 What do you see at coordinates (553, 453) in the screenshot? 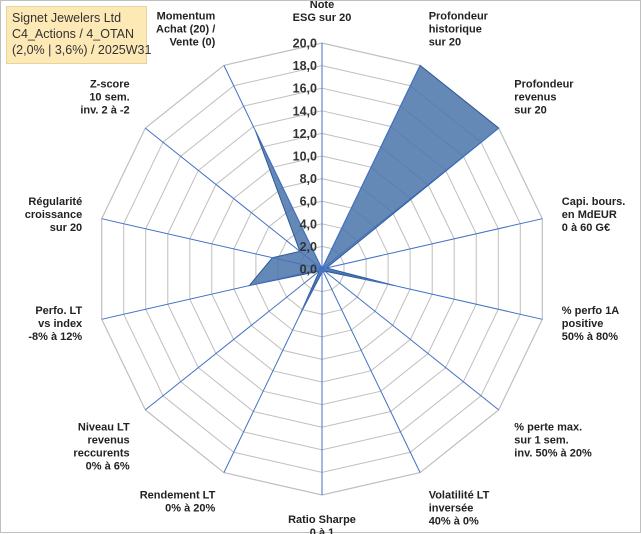
I see `axis-label-line: inv. 50% à 20%` at bounding box center [553, 453].